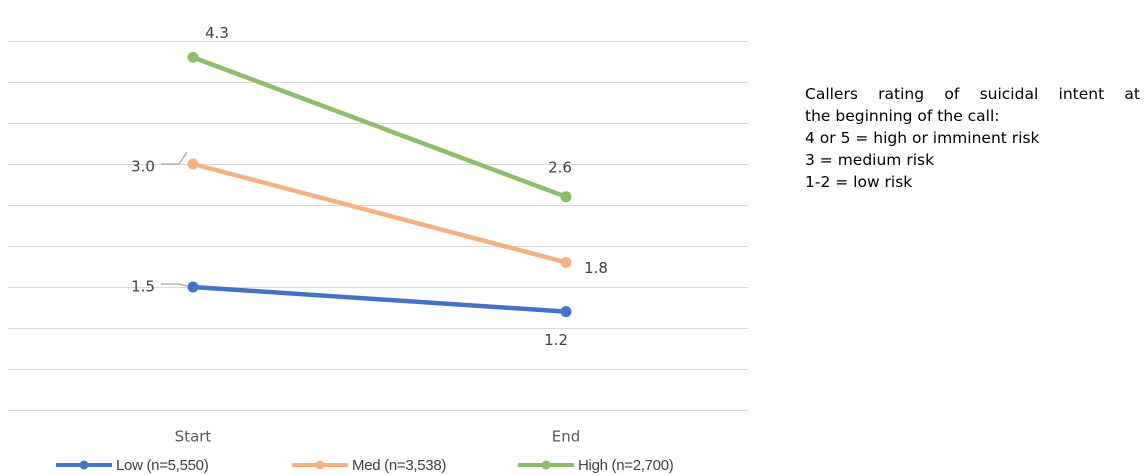 The height and width of the screenshot is (475, 1146). I want to click on x-axis-tick-labels: Start End, so click(378, 437).